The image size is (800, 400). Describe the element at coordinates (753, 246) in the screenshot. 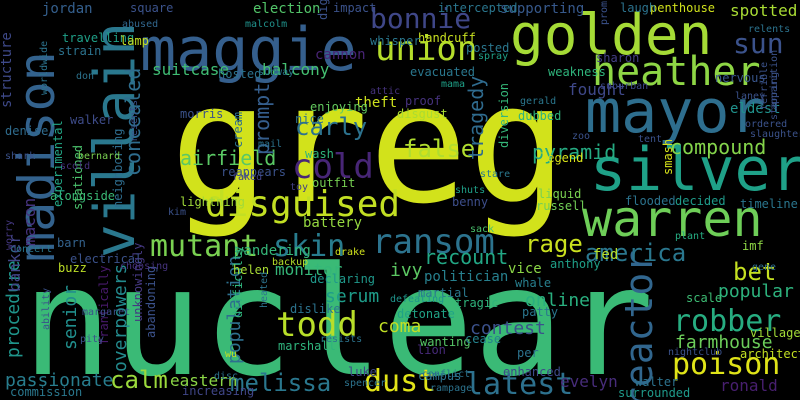

I see `word-imf: imf` at that location.